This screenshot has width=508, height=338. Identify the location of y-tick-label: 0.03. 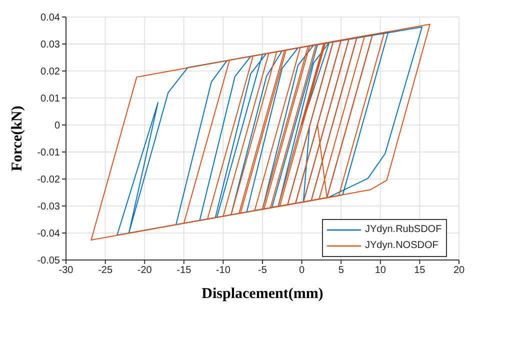
(50, 45).